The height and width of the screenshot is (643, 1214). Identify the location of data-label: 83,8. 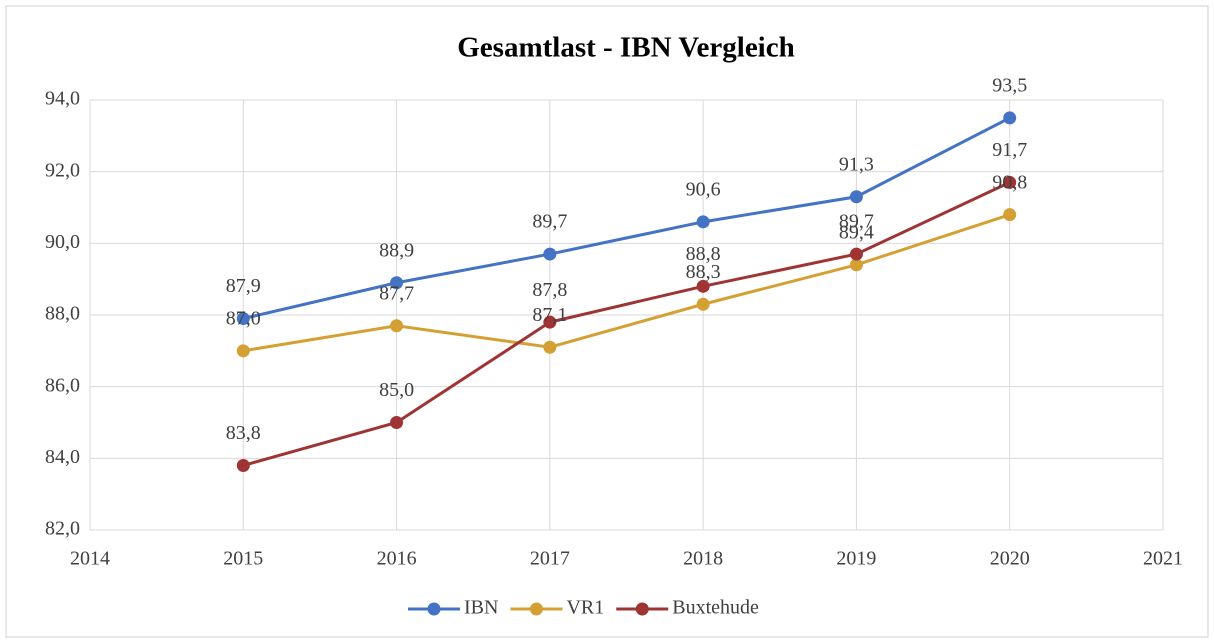
(243, 433).